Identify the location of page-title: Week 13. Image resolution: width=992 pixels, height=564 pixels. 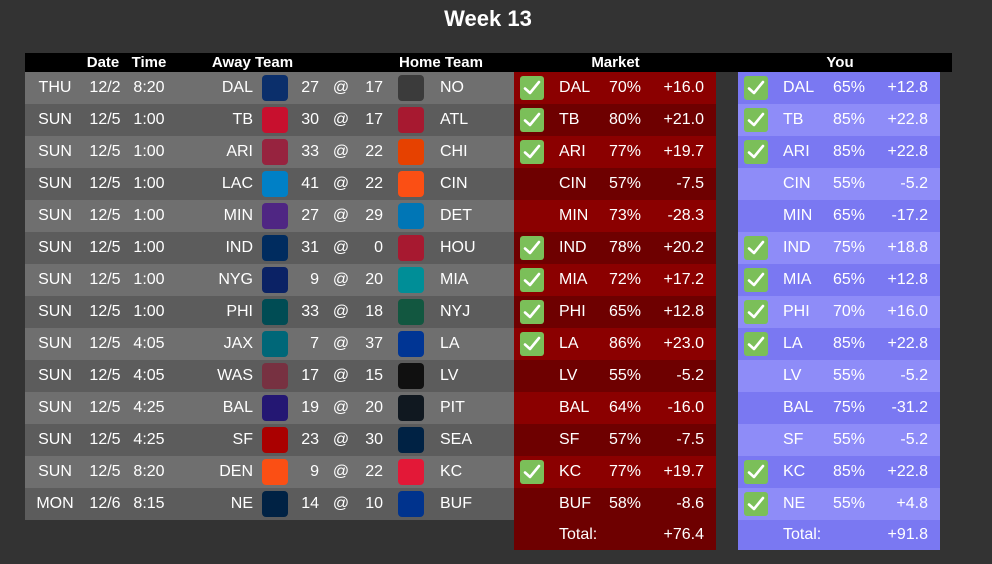
(488, 18).